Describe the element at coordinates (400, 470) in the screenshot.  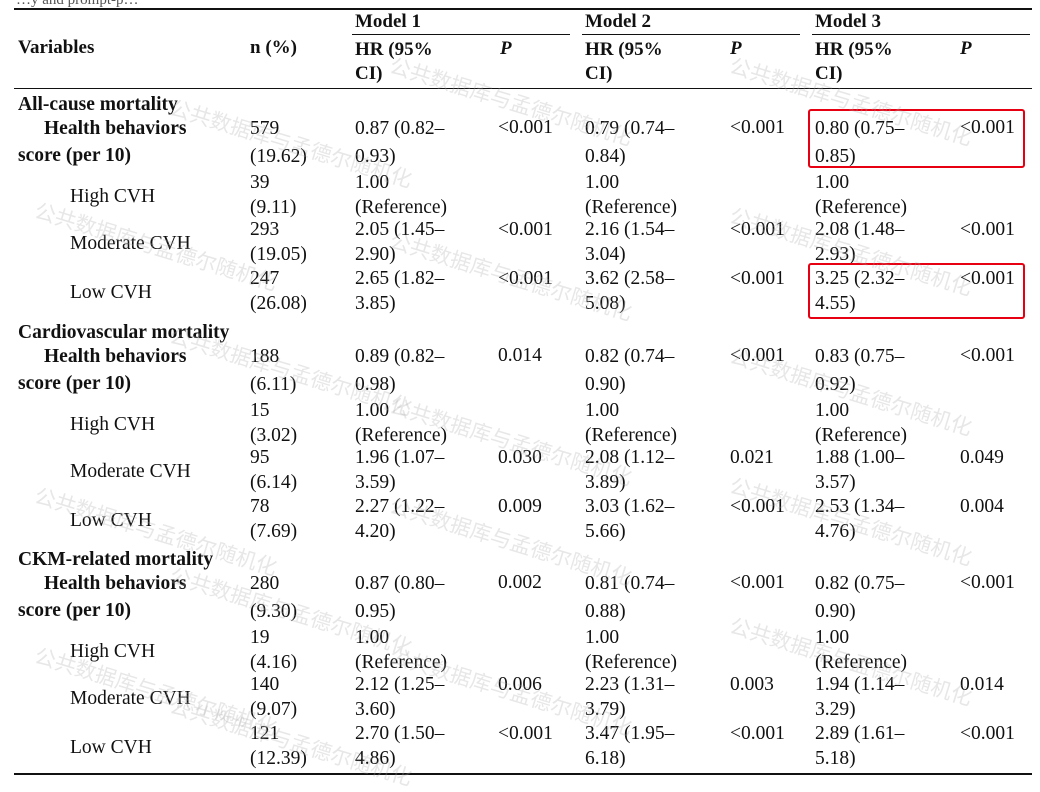
I see `hr-ci-cell: 1.96 (1.07– 3.59)` at that location.